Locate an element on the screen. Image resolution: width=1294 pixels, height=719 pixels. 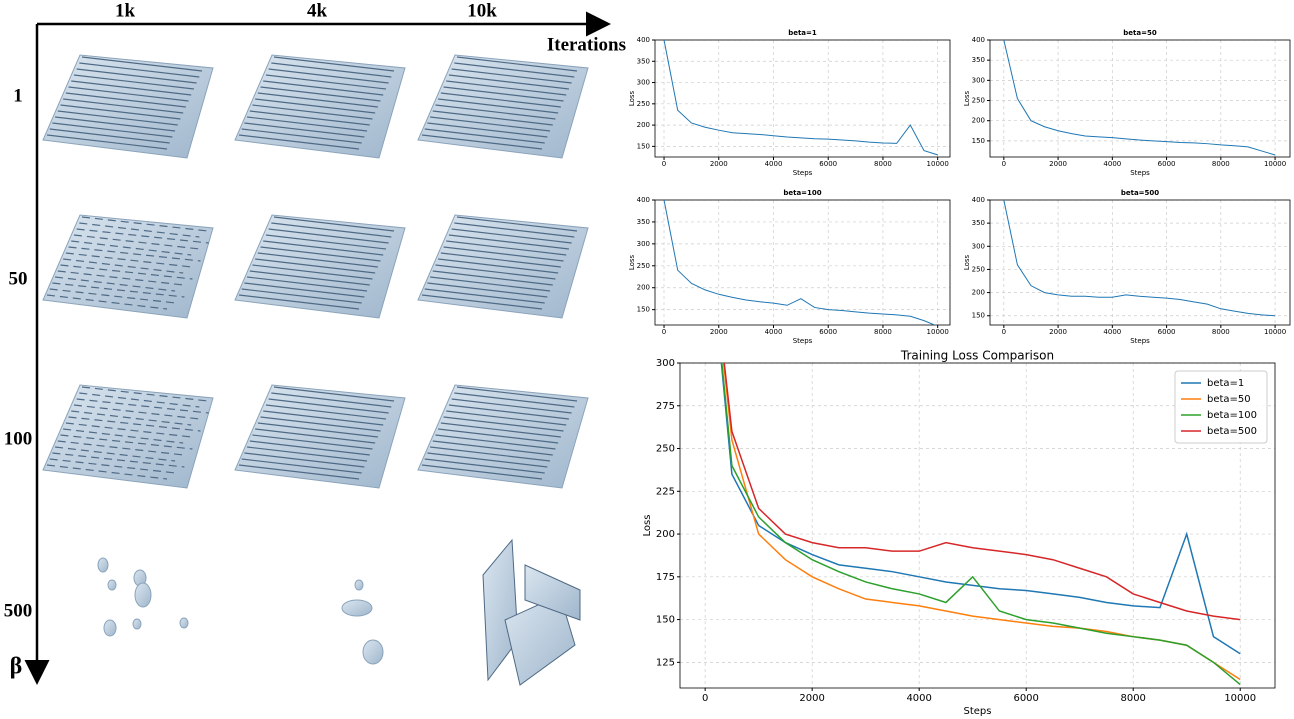
legend-label: beta=50 is located at coordinates (1229, 399).